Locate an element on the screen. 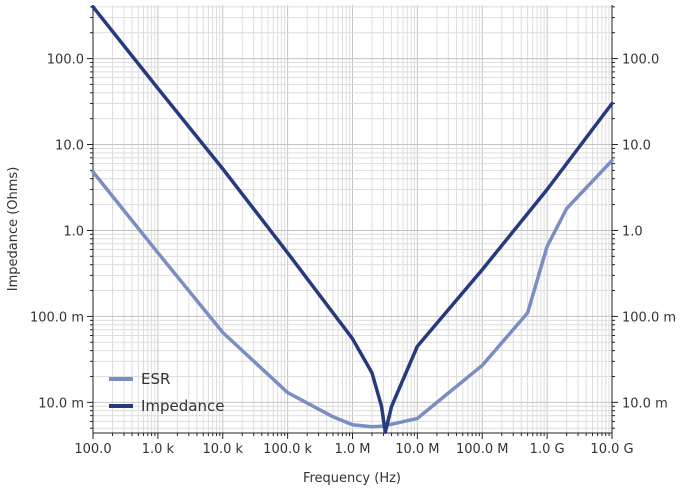  legend: ESR Impedance is located at coordinates (166, 392).